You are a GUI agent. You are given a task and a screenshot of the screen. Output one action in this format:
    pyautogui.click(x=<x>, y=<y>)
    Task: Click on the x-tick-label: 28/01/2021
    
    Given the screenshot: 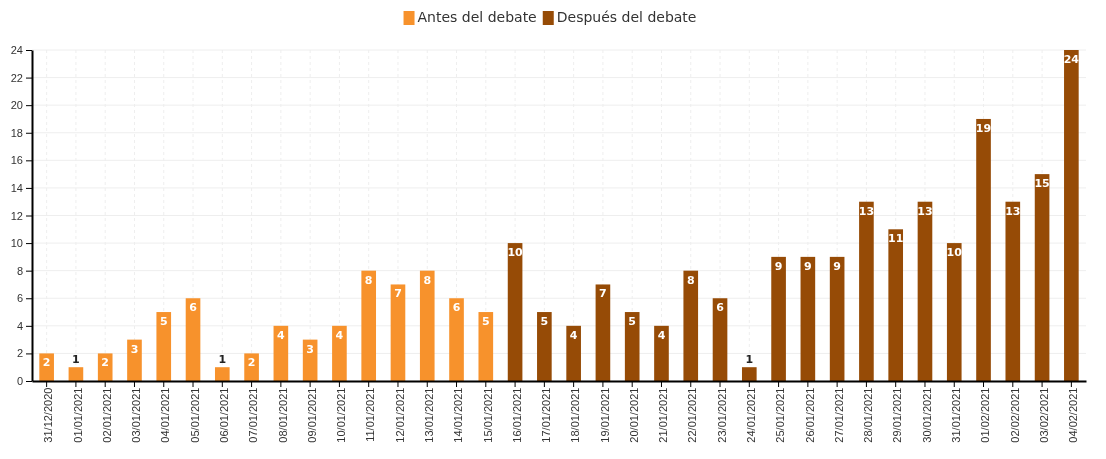 What is the action you would take?
    pyautogui.click(x=868, y=415)
    